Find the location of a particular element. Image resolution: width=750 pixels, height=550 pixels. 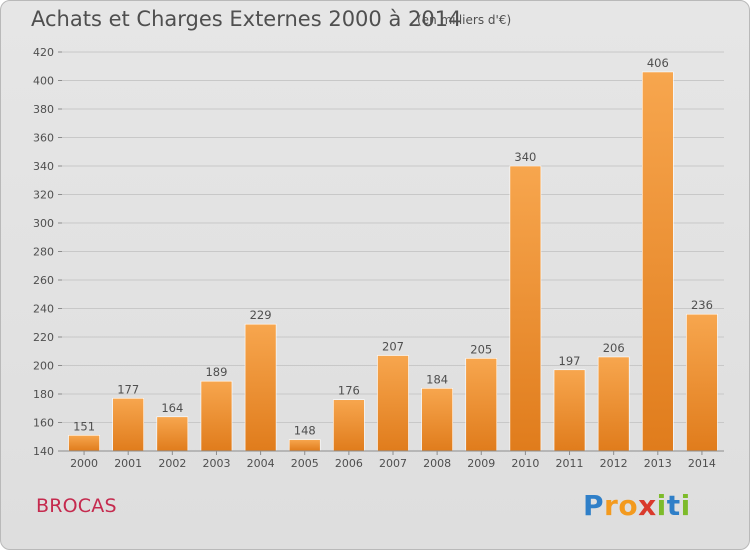

data-label: 189 is located at coordinates (216, 372).